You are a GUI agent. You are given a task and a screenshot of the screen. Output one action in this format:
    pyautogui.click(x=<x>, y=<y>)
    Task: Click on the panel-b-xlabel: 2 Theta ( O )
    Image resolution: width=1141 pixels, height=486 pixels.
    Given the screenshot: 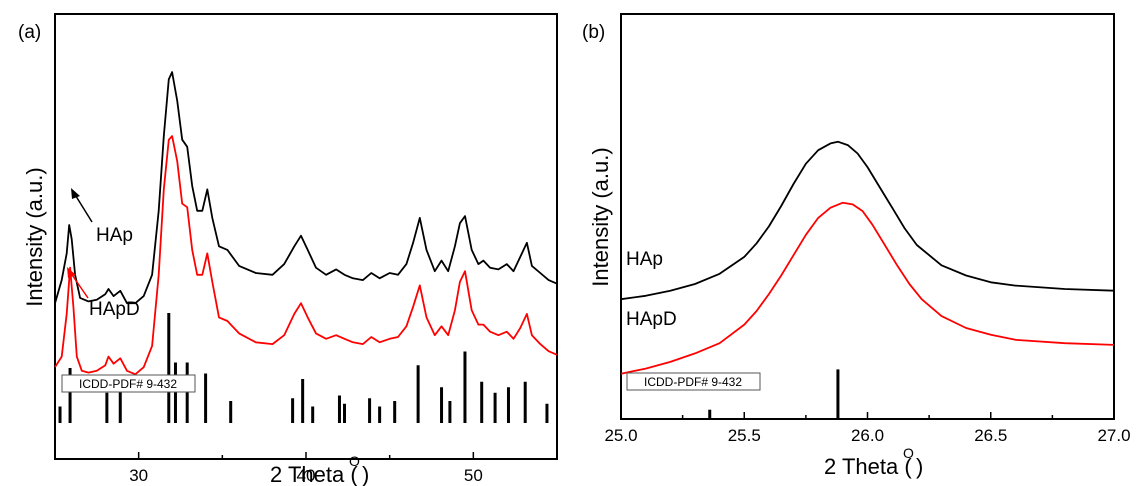 What is the action you would take?
    pyautogui.click(x=873, y=462)
    